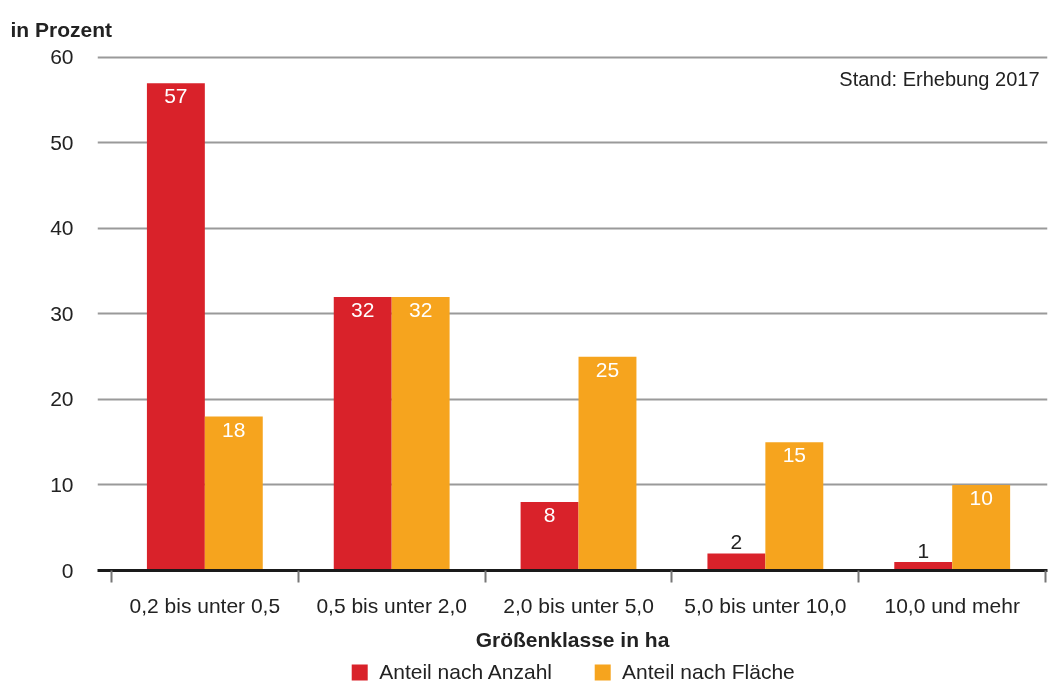 The width and height of the screenshot is (1049, 695). What do you see at coordinates (62, 484) in the screenshot?
I see `y-tick-label: 10` at bounding box center [62, 484].